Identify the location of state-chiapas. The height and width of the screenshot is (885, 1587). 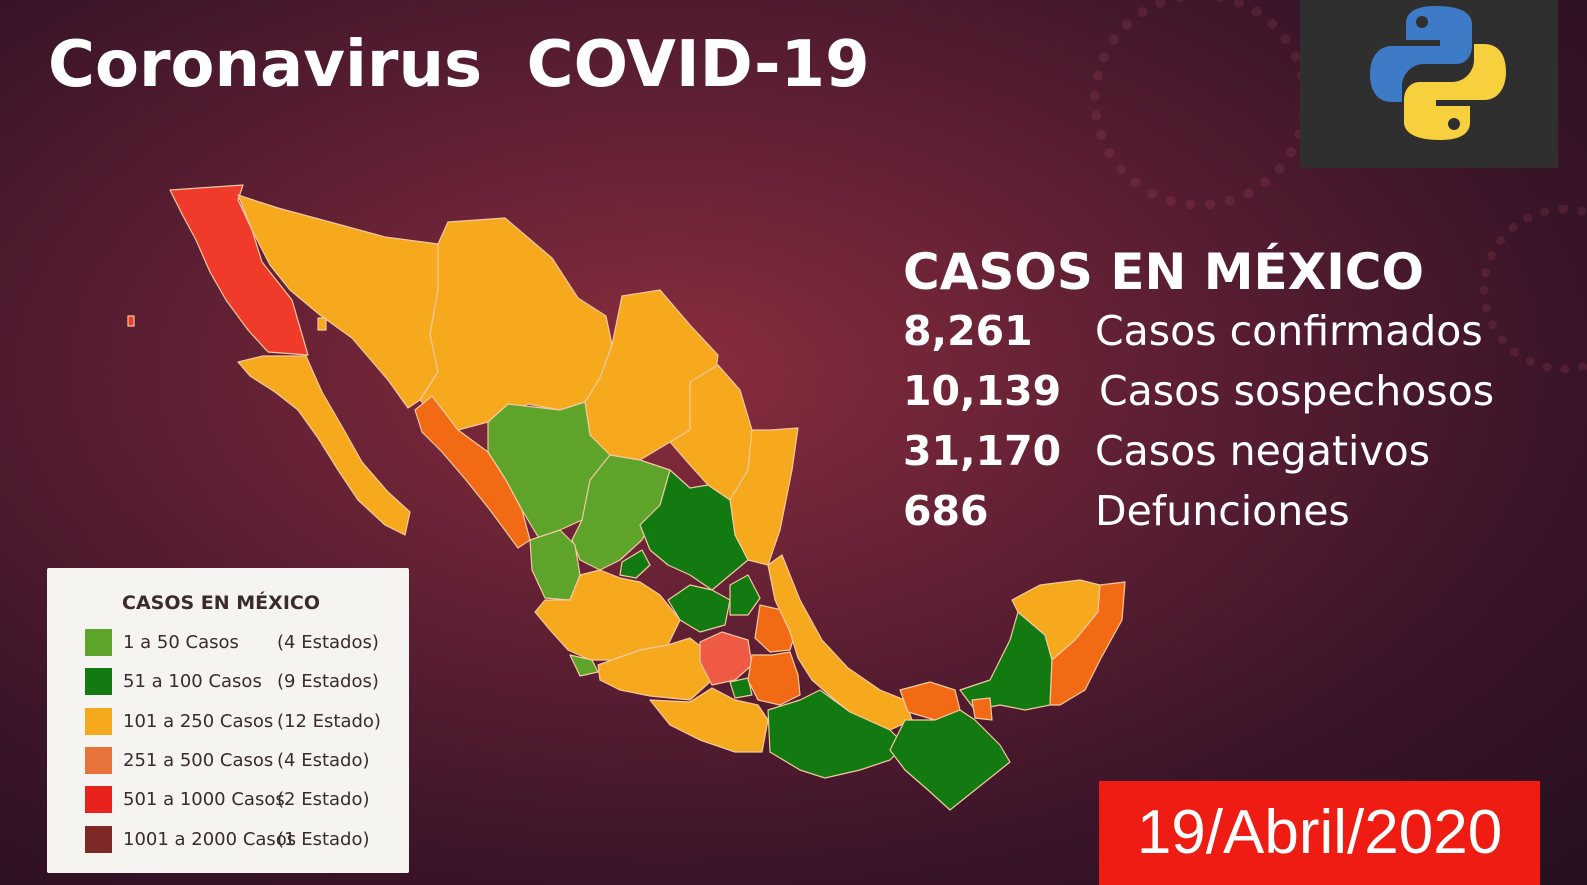
(950, 760).